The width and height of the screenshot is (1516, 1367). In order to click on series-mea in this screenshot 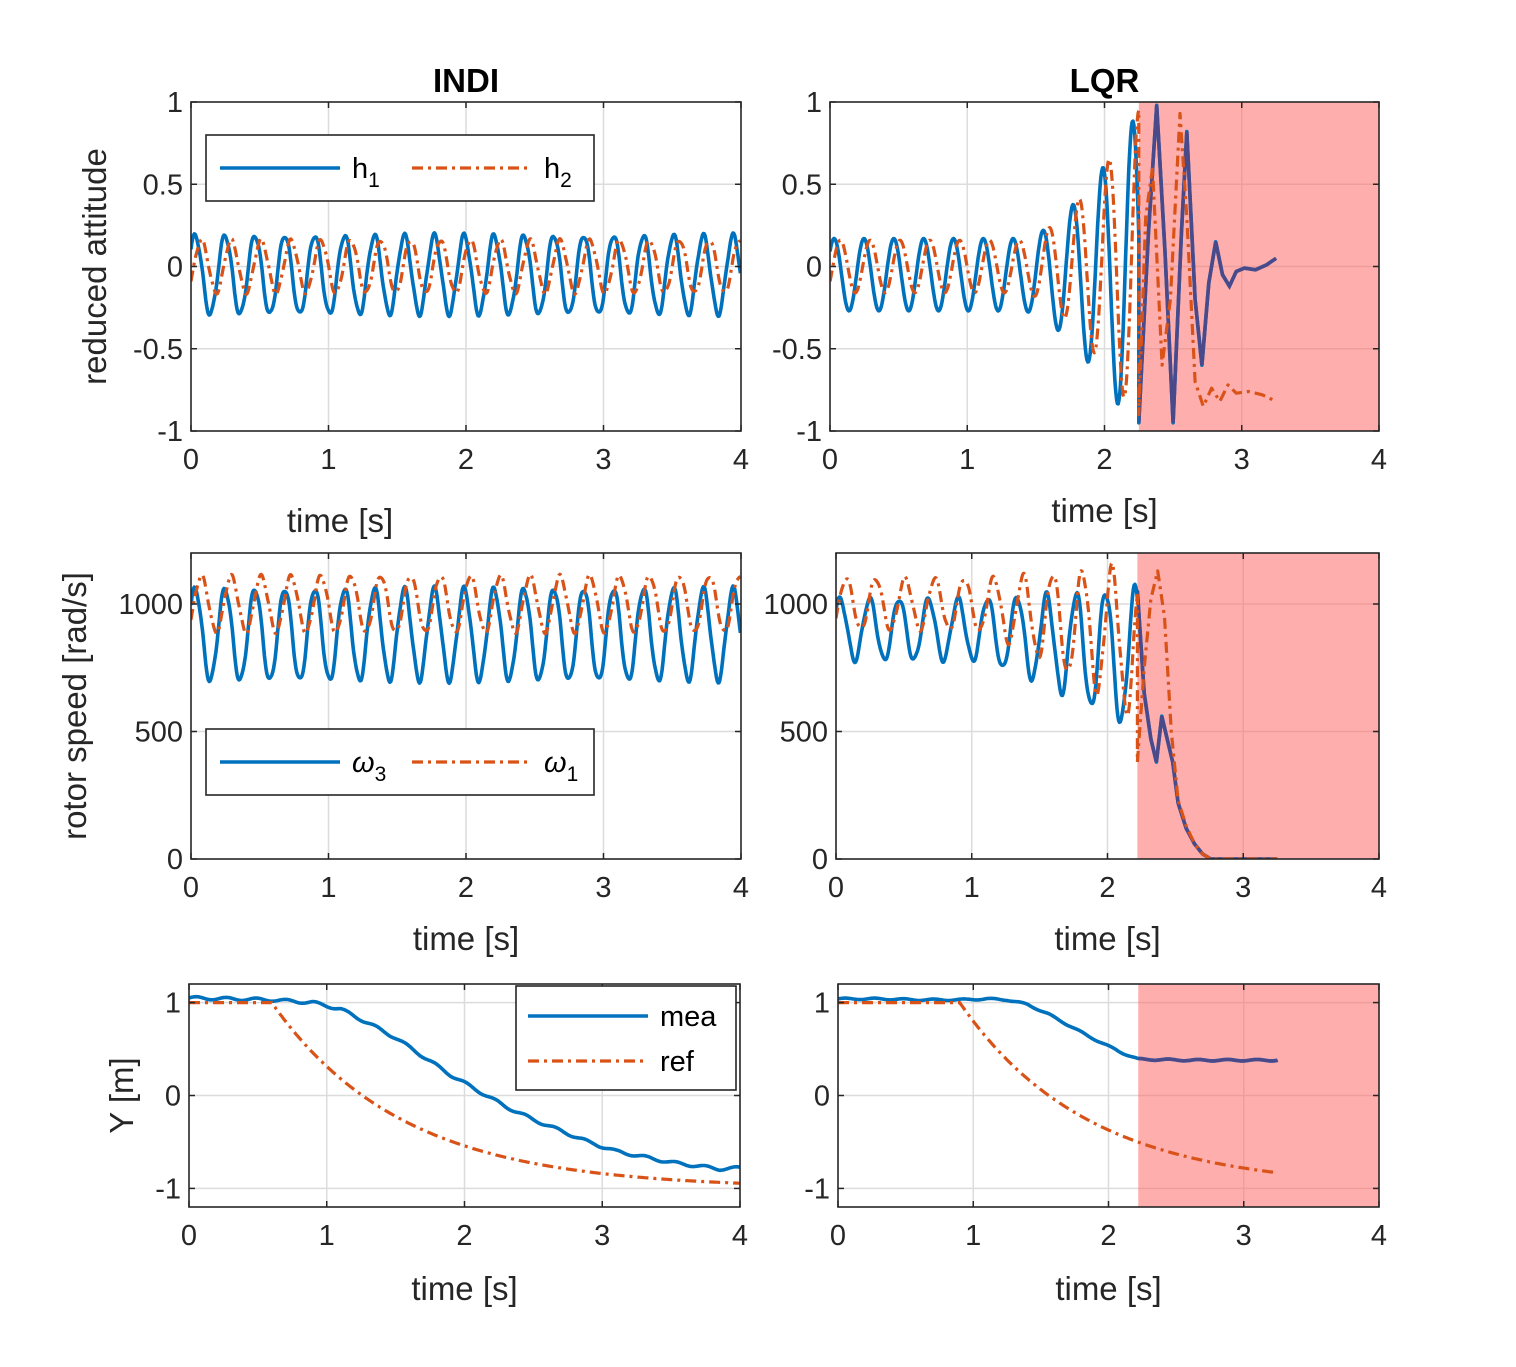, I will do `click(464, 1083)`.